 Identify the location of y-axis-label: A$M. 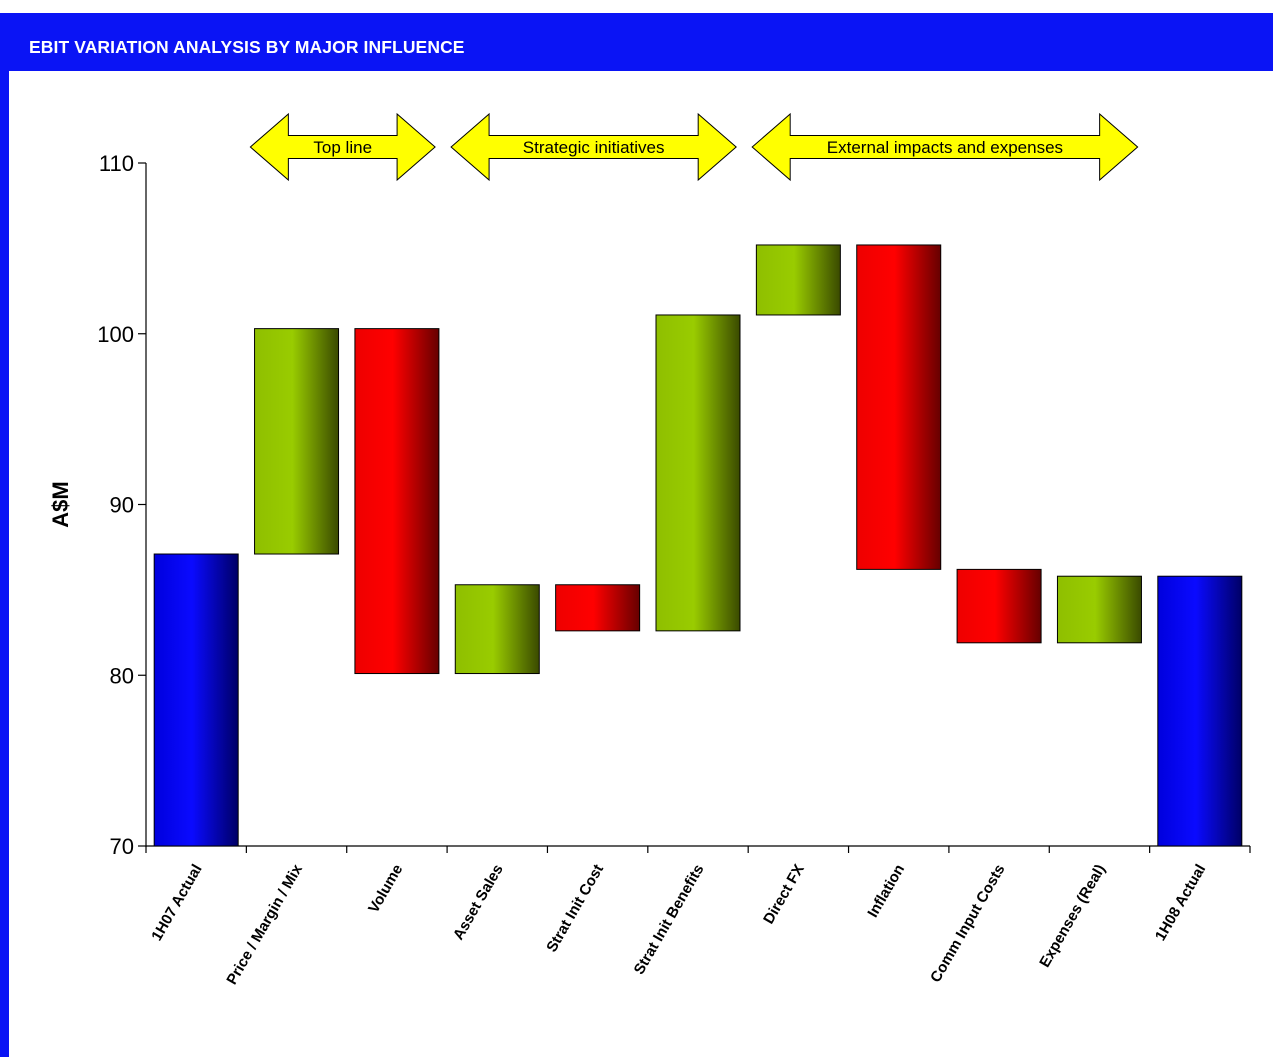
(60, 504).